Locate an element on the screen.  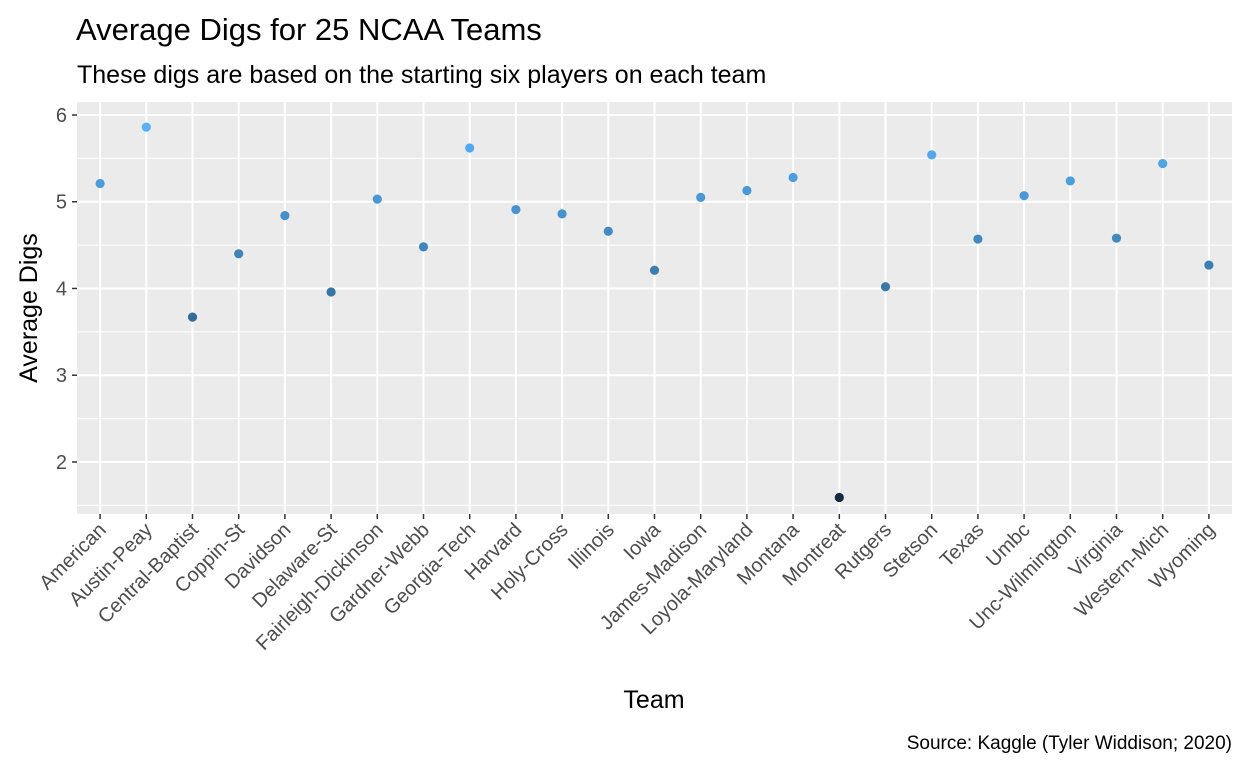
point-illinois is located at coordinates (608, 231).